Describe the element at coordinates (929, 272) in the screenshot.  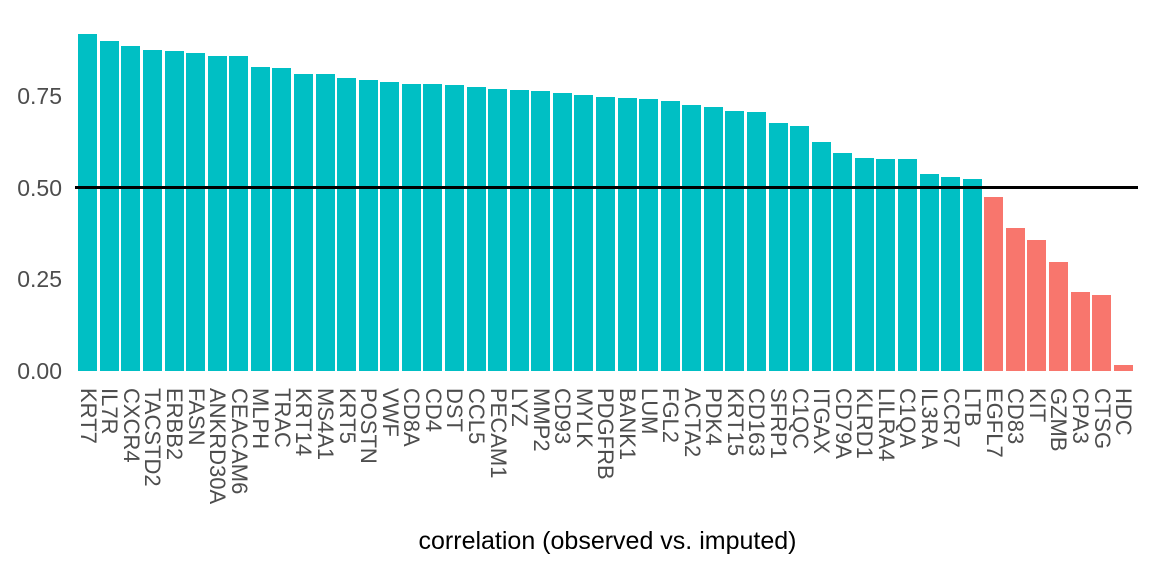
I see `bar-IL3RA` at that location.